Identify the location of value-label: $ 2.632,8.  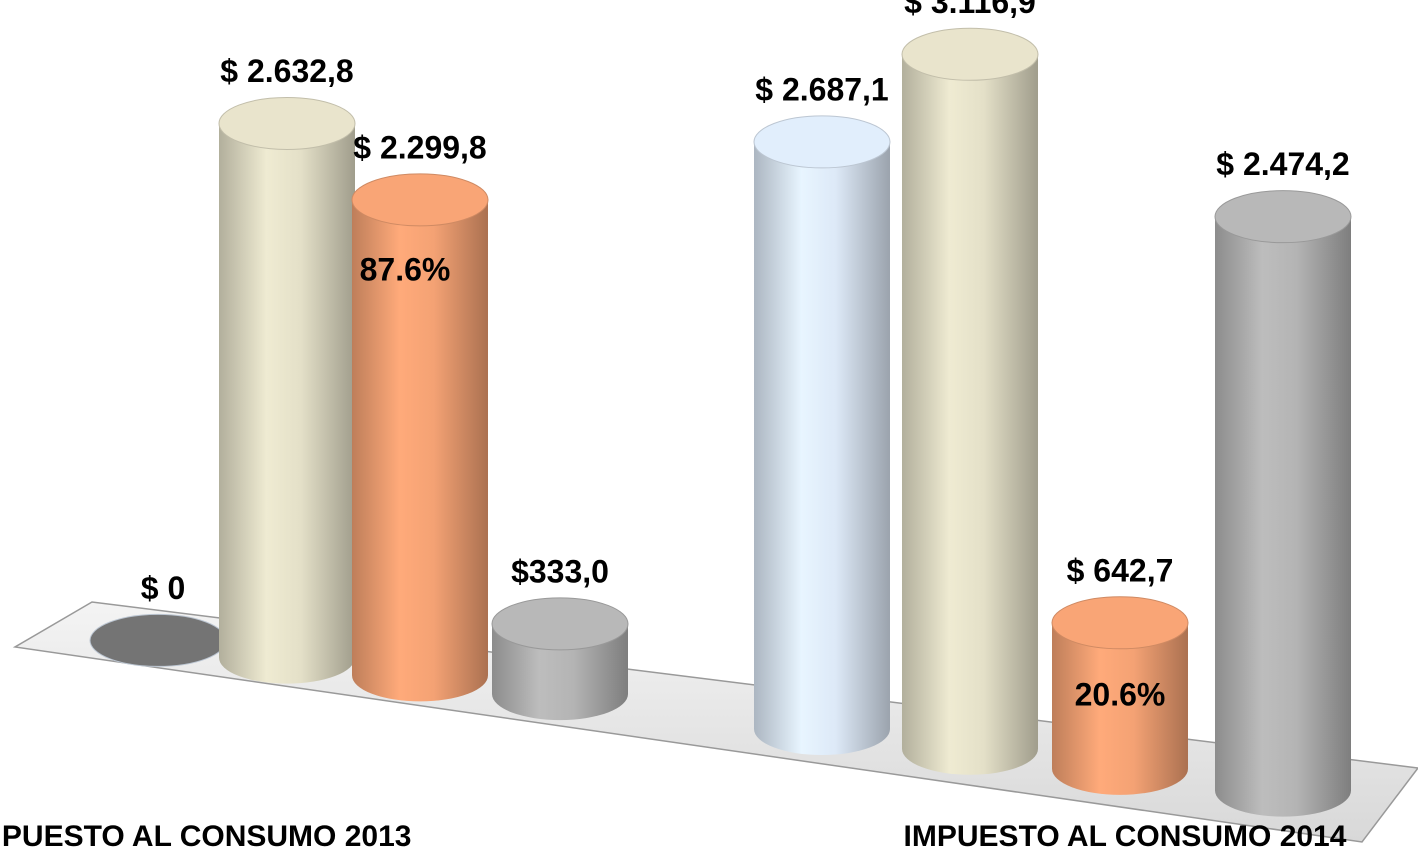
(286, 71).